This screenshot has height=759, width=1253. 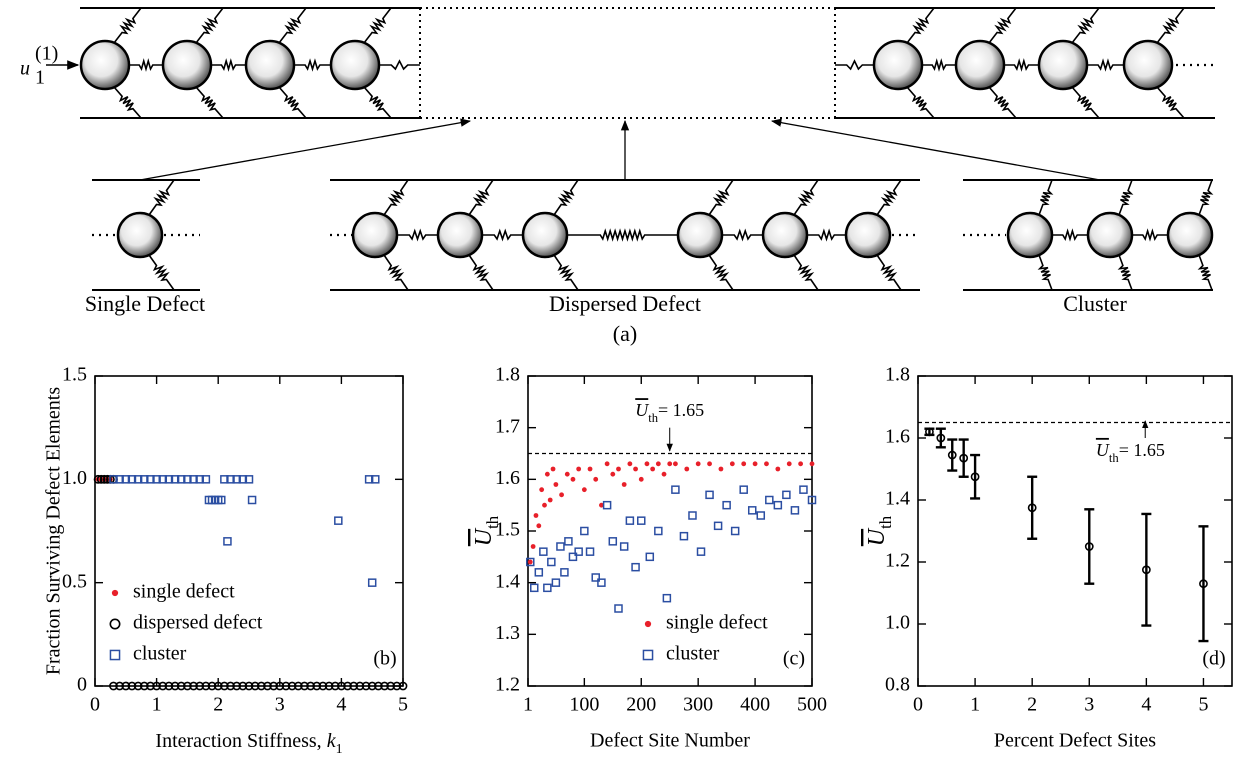 I want to click on input-subscript: 1, so click(x=40, y=78).